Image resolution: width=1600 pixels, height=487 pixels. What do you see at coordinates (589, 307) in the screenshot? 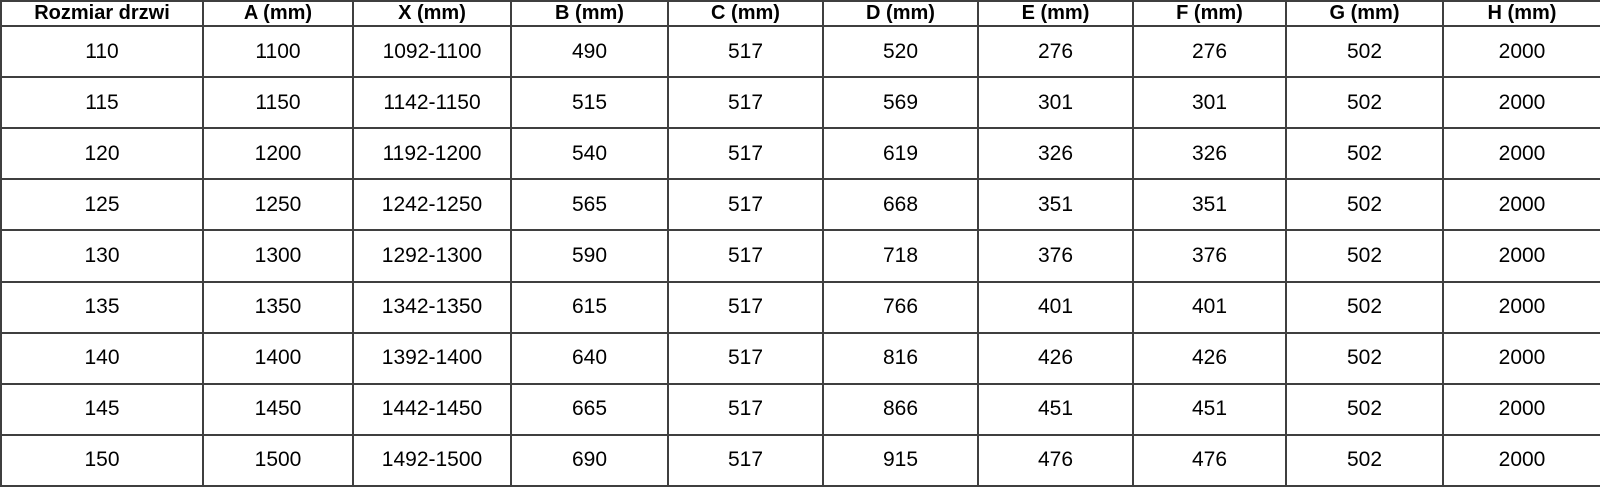
I see `table-cell: 615` at bounding box center [589, 307].